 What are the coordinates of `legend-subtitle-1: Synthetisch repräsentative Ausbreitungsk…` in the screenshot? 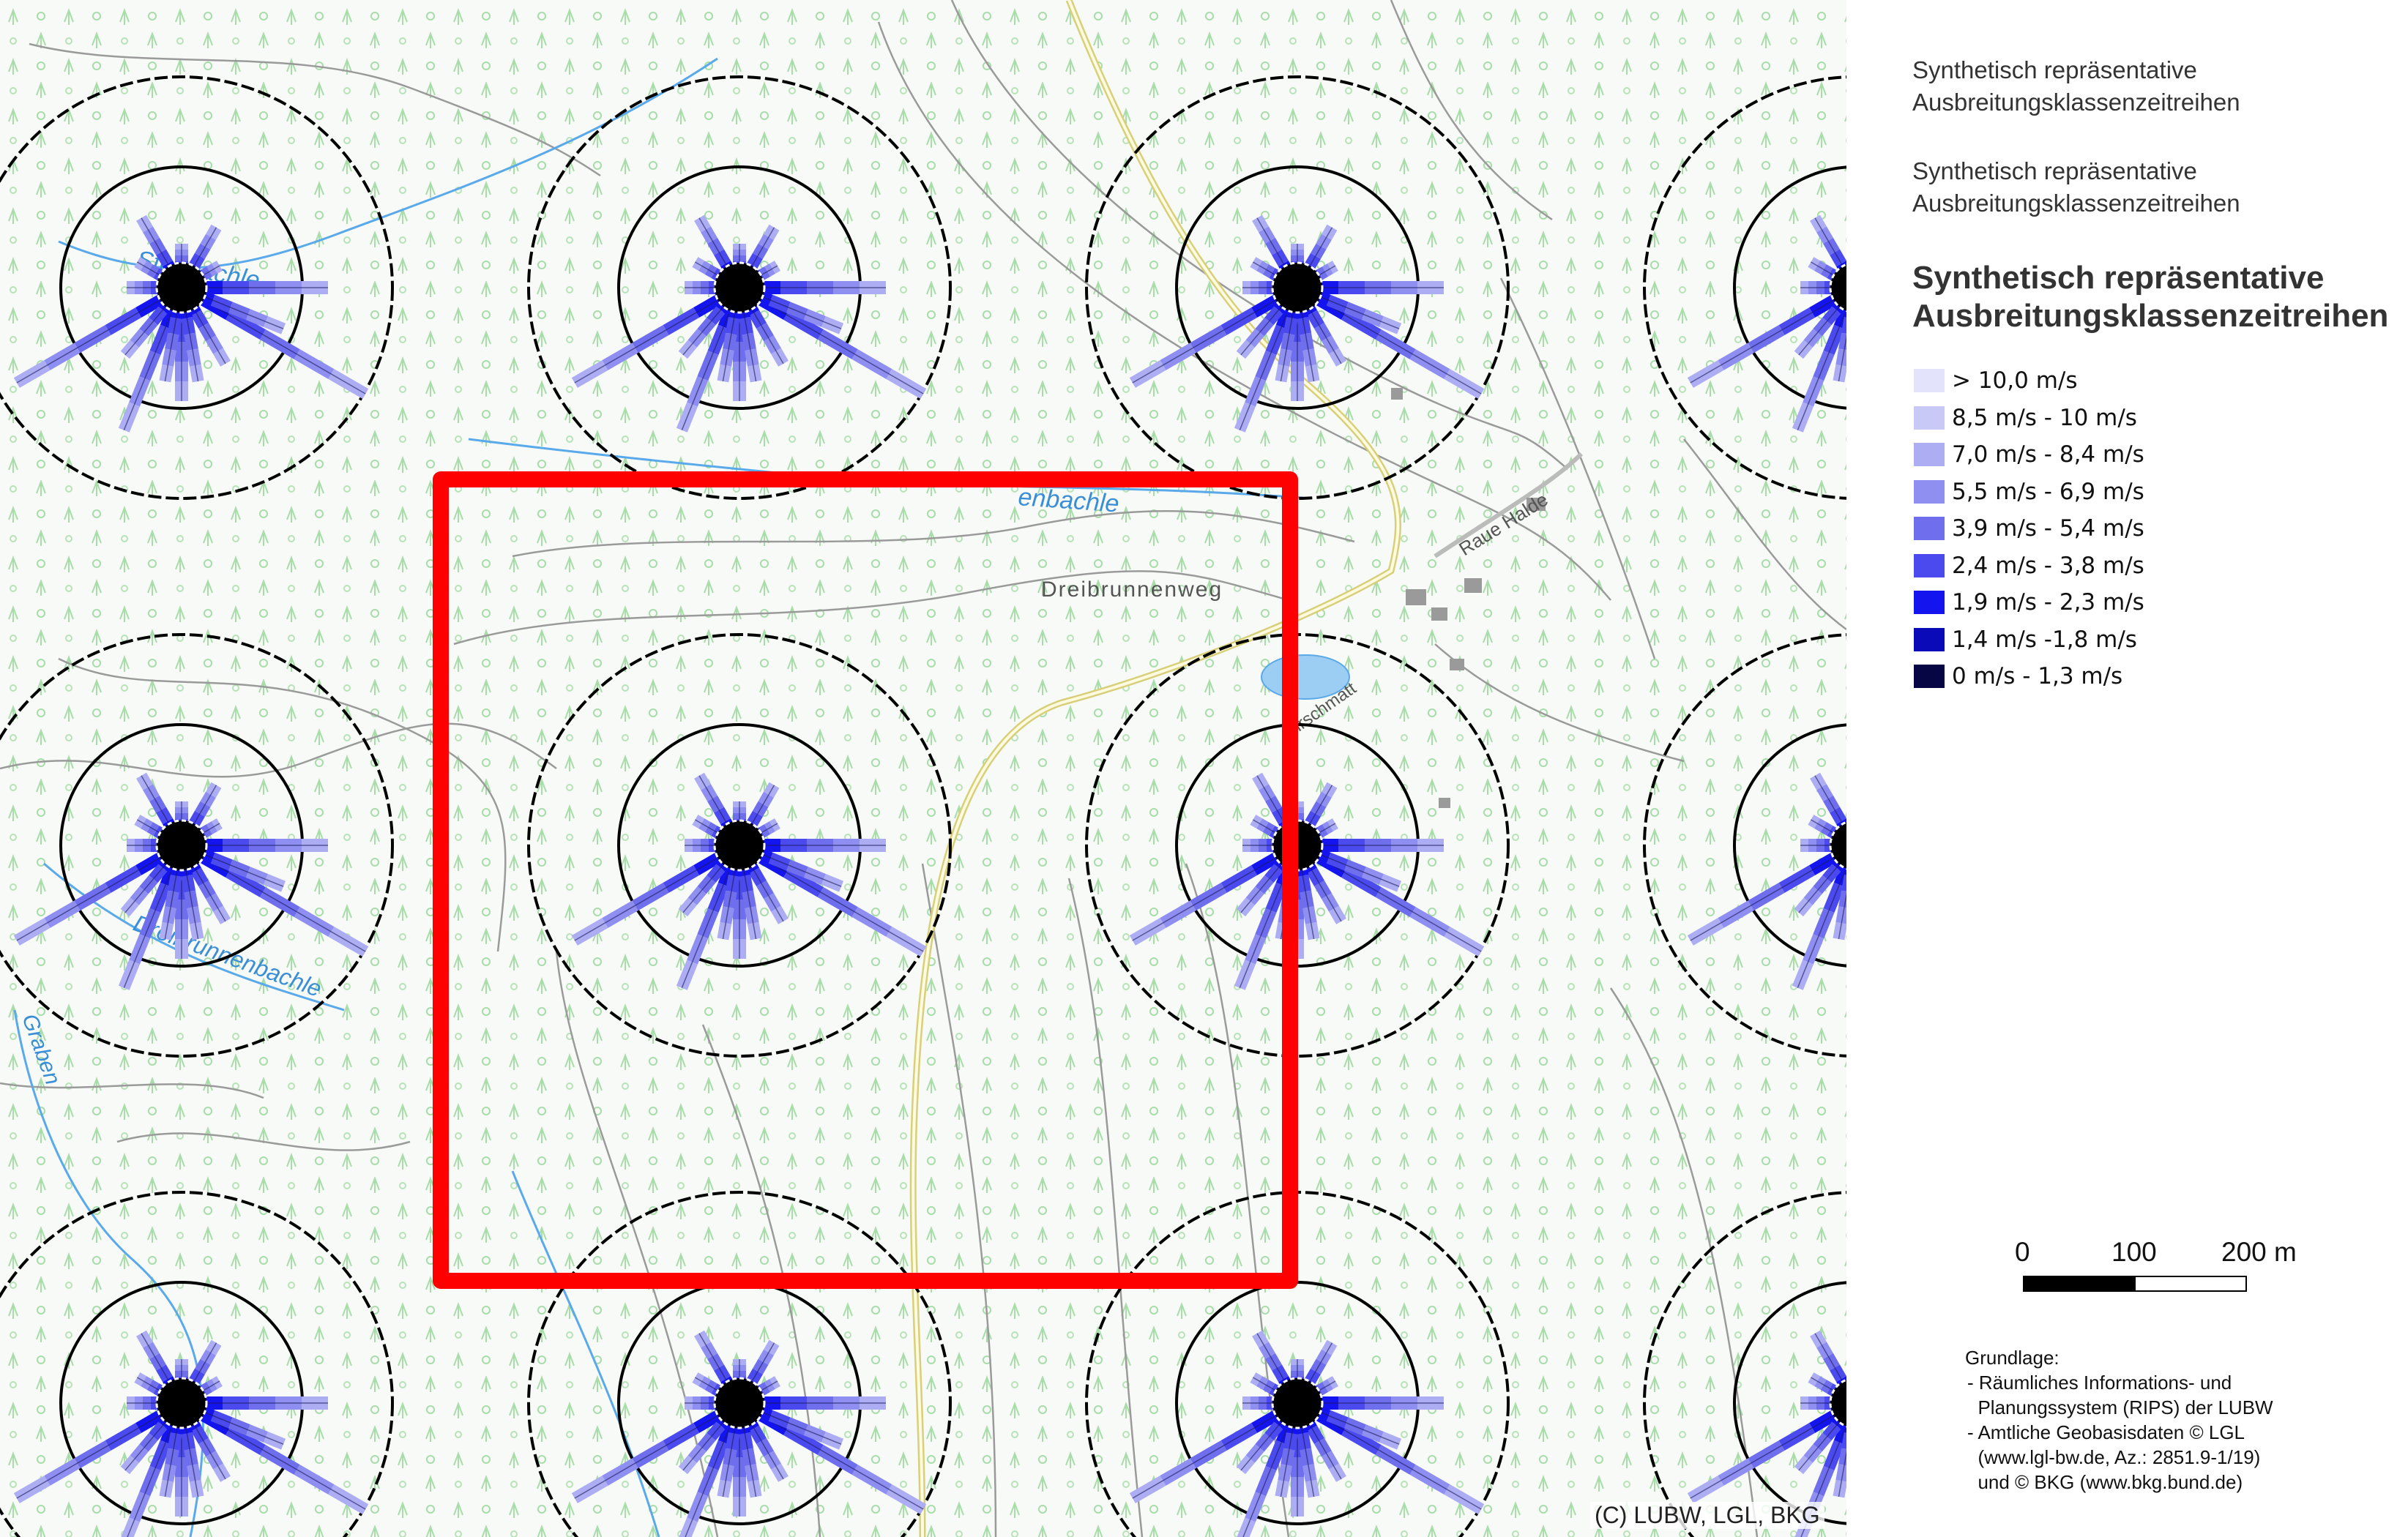 It's located at (2076, 86).